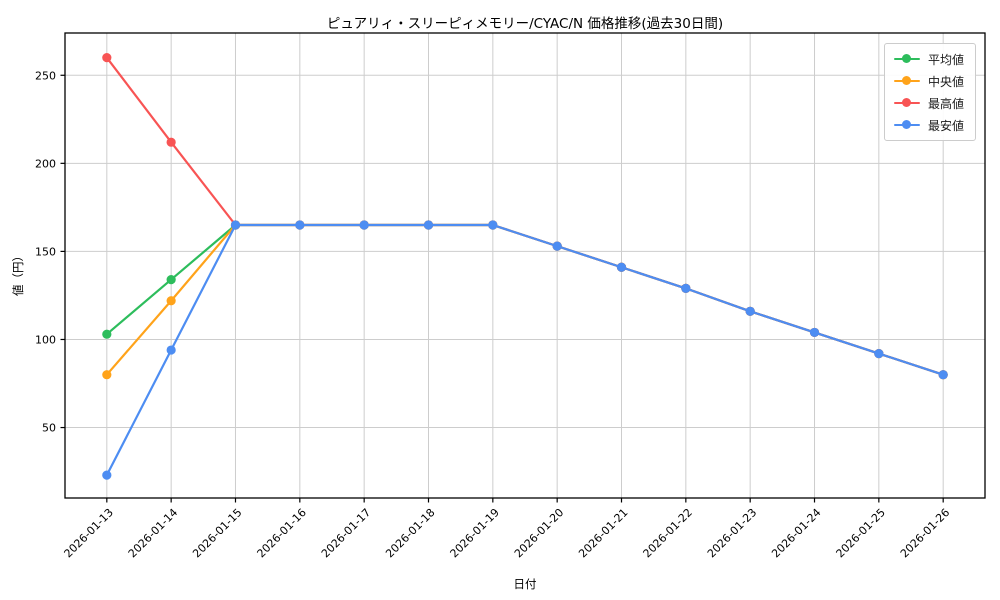  What do you see at coordinates (603, 533) in the screenshot?
I see `x-tick-label: 2026-01-21` at bounding box center [603, 533].